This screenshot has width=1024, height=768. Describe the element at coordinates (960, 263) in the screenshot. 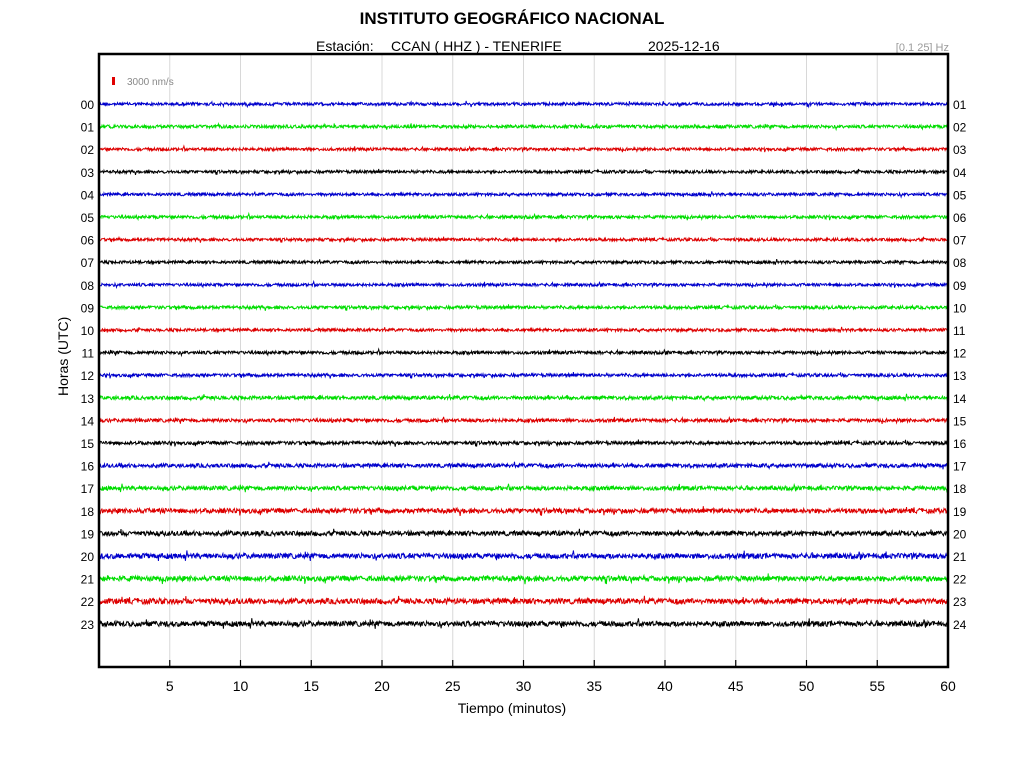

I see `hour-label-right: 08` at that location.